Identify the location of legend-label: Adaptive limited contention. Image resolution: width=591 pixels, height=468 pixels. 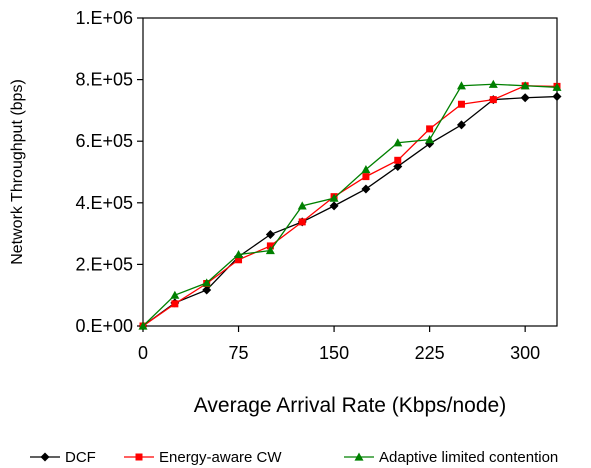
(468, 457).